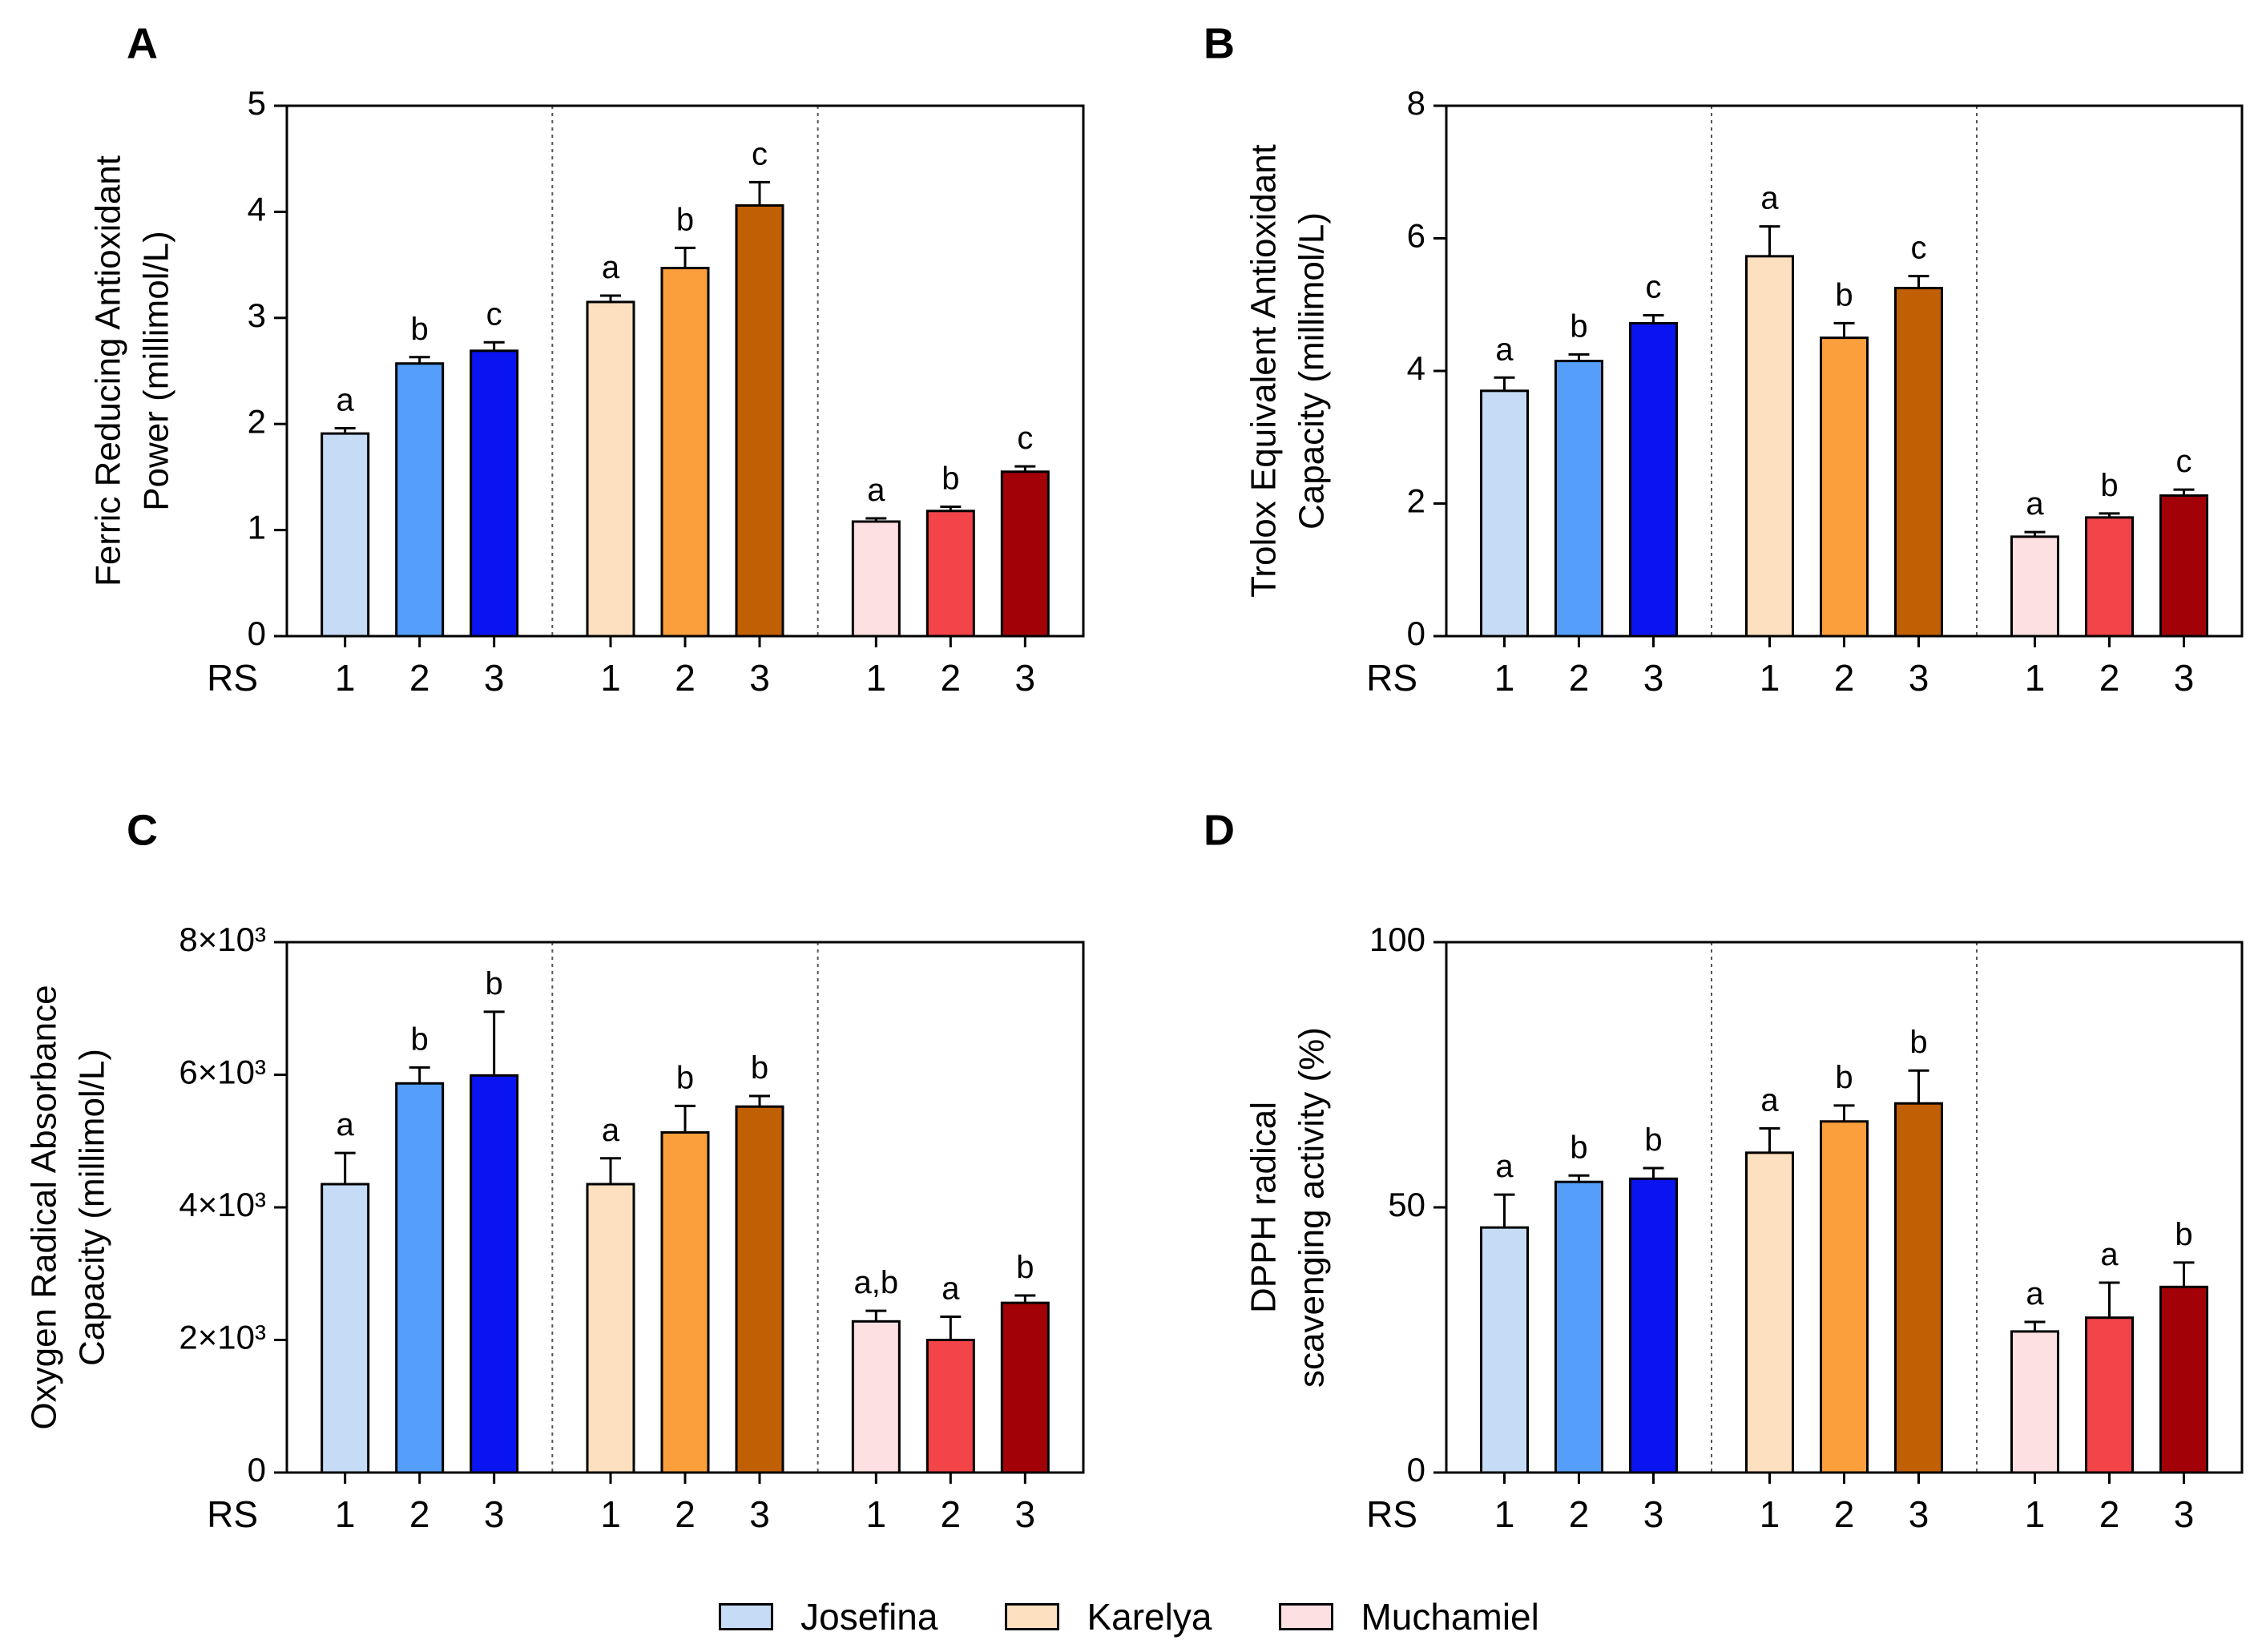 The width and height of the screenshot is (2258, 1652). I want to click on bar-a-muchamiel-rs2, so click(950, 574).